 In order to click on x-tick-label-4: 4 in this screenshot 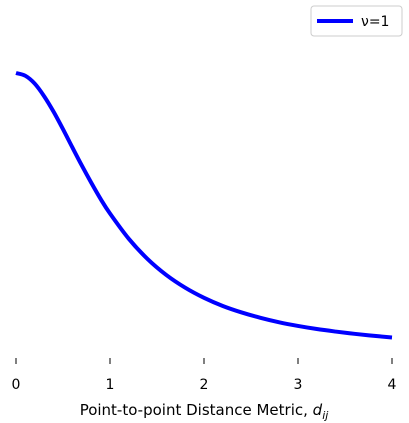, I will do `click(392, 385)`.